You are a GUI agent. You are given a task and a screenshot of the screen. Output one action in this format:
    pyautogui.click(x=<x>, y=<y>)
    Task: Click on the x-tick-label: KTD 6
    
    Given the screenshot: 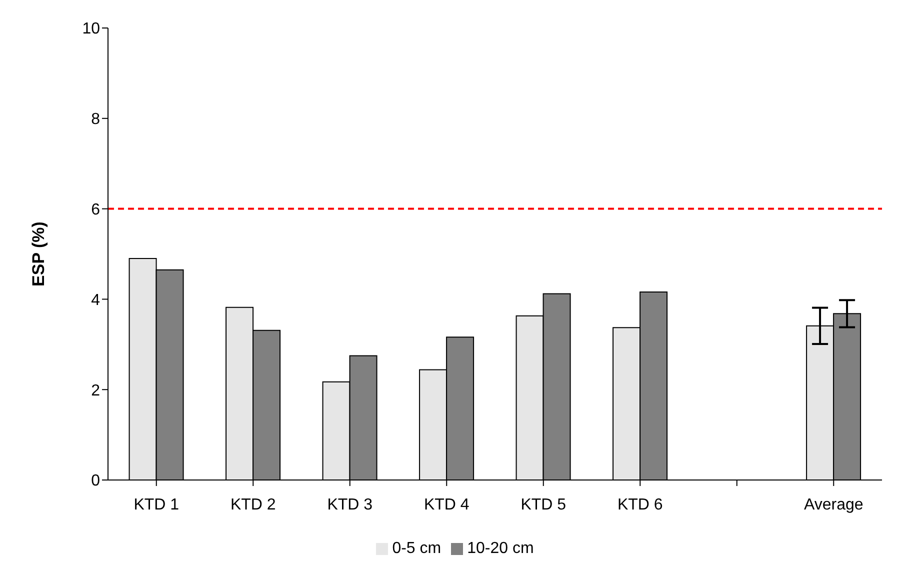 What is the action you would take?
    pyautogui.click(x=640, y=505)
    